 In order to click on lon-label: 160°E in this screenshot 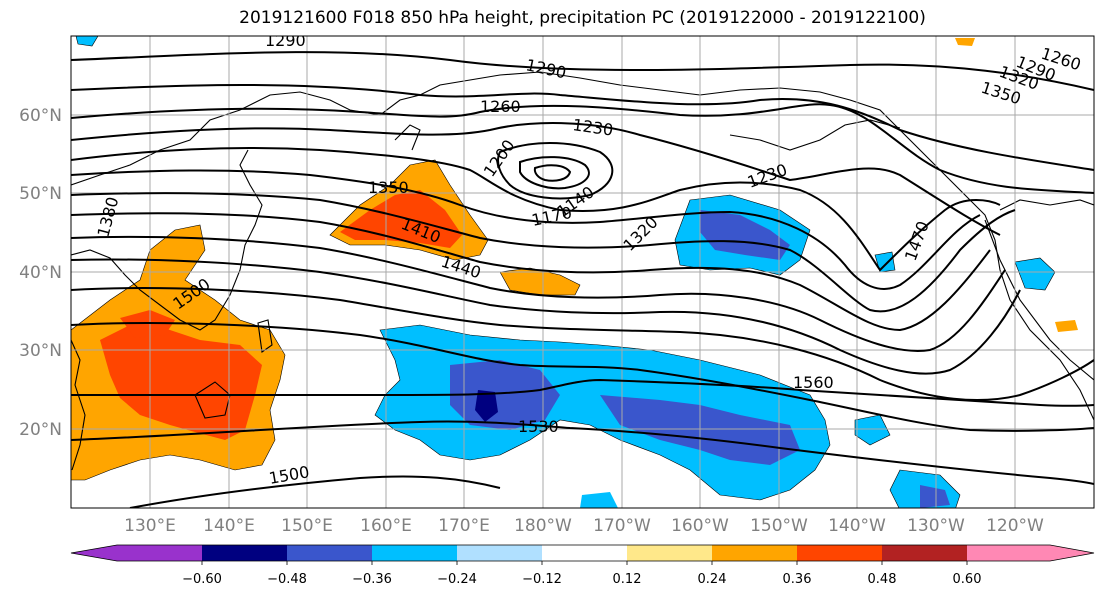, I will do `click(386, 526)`.